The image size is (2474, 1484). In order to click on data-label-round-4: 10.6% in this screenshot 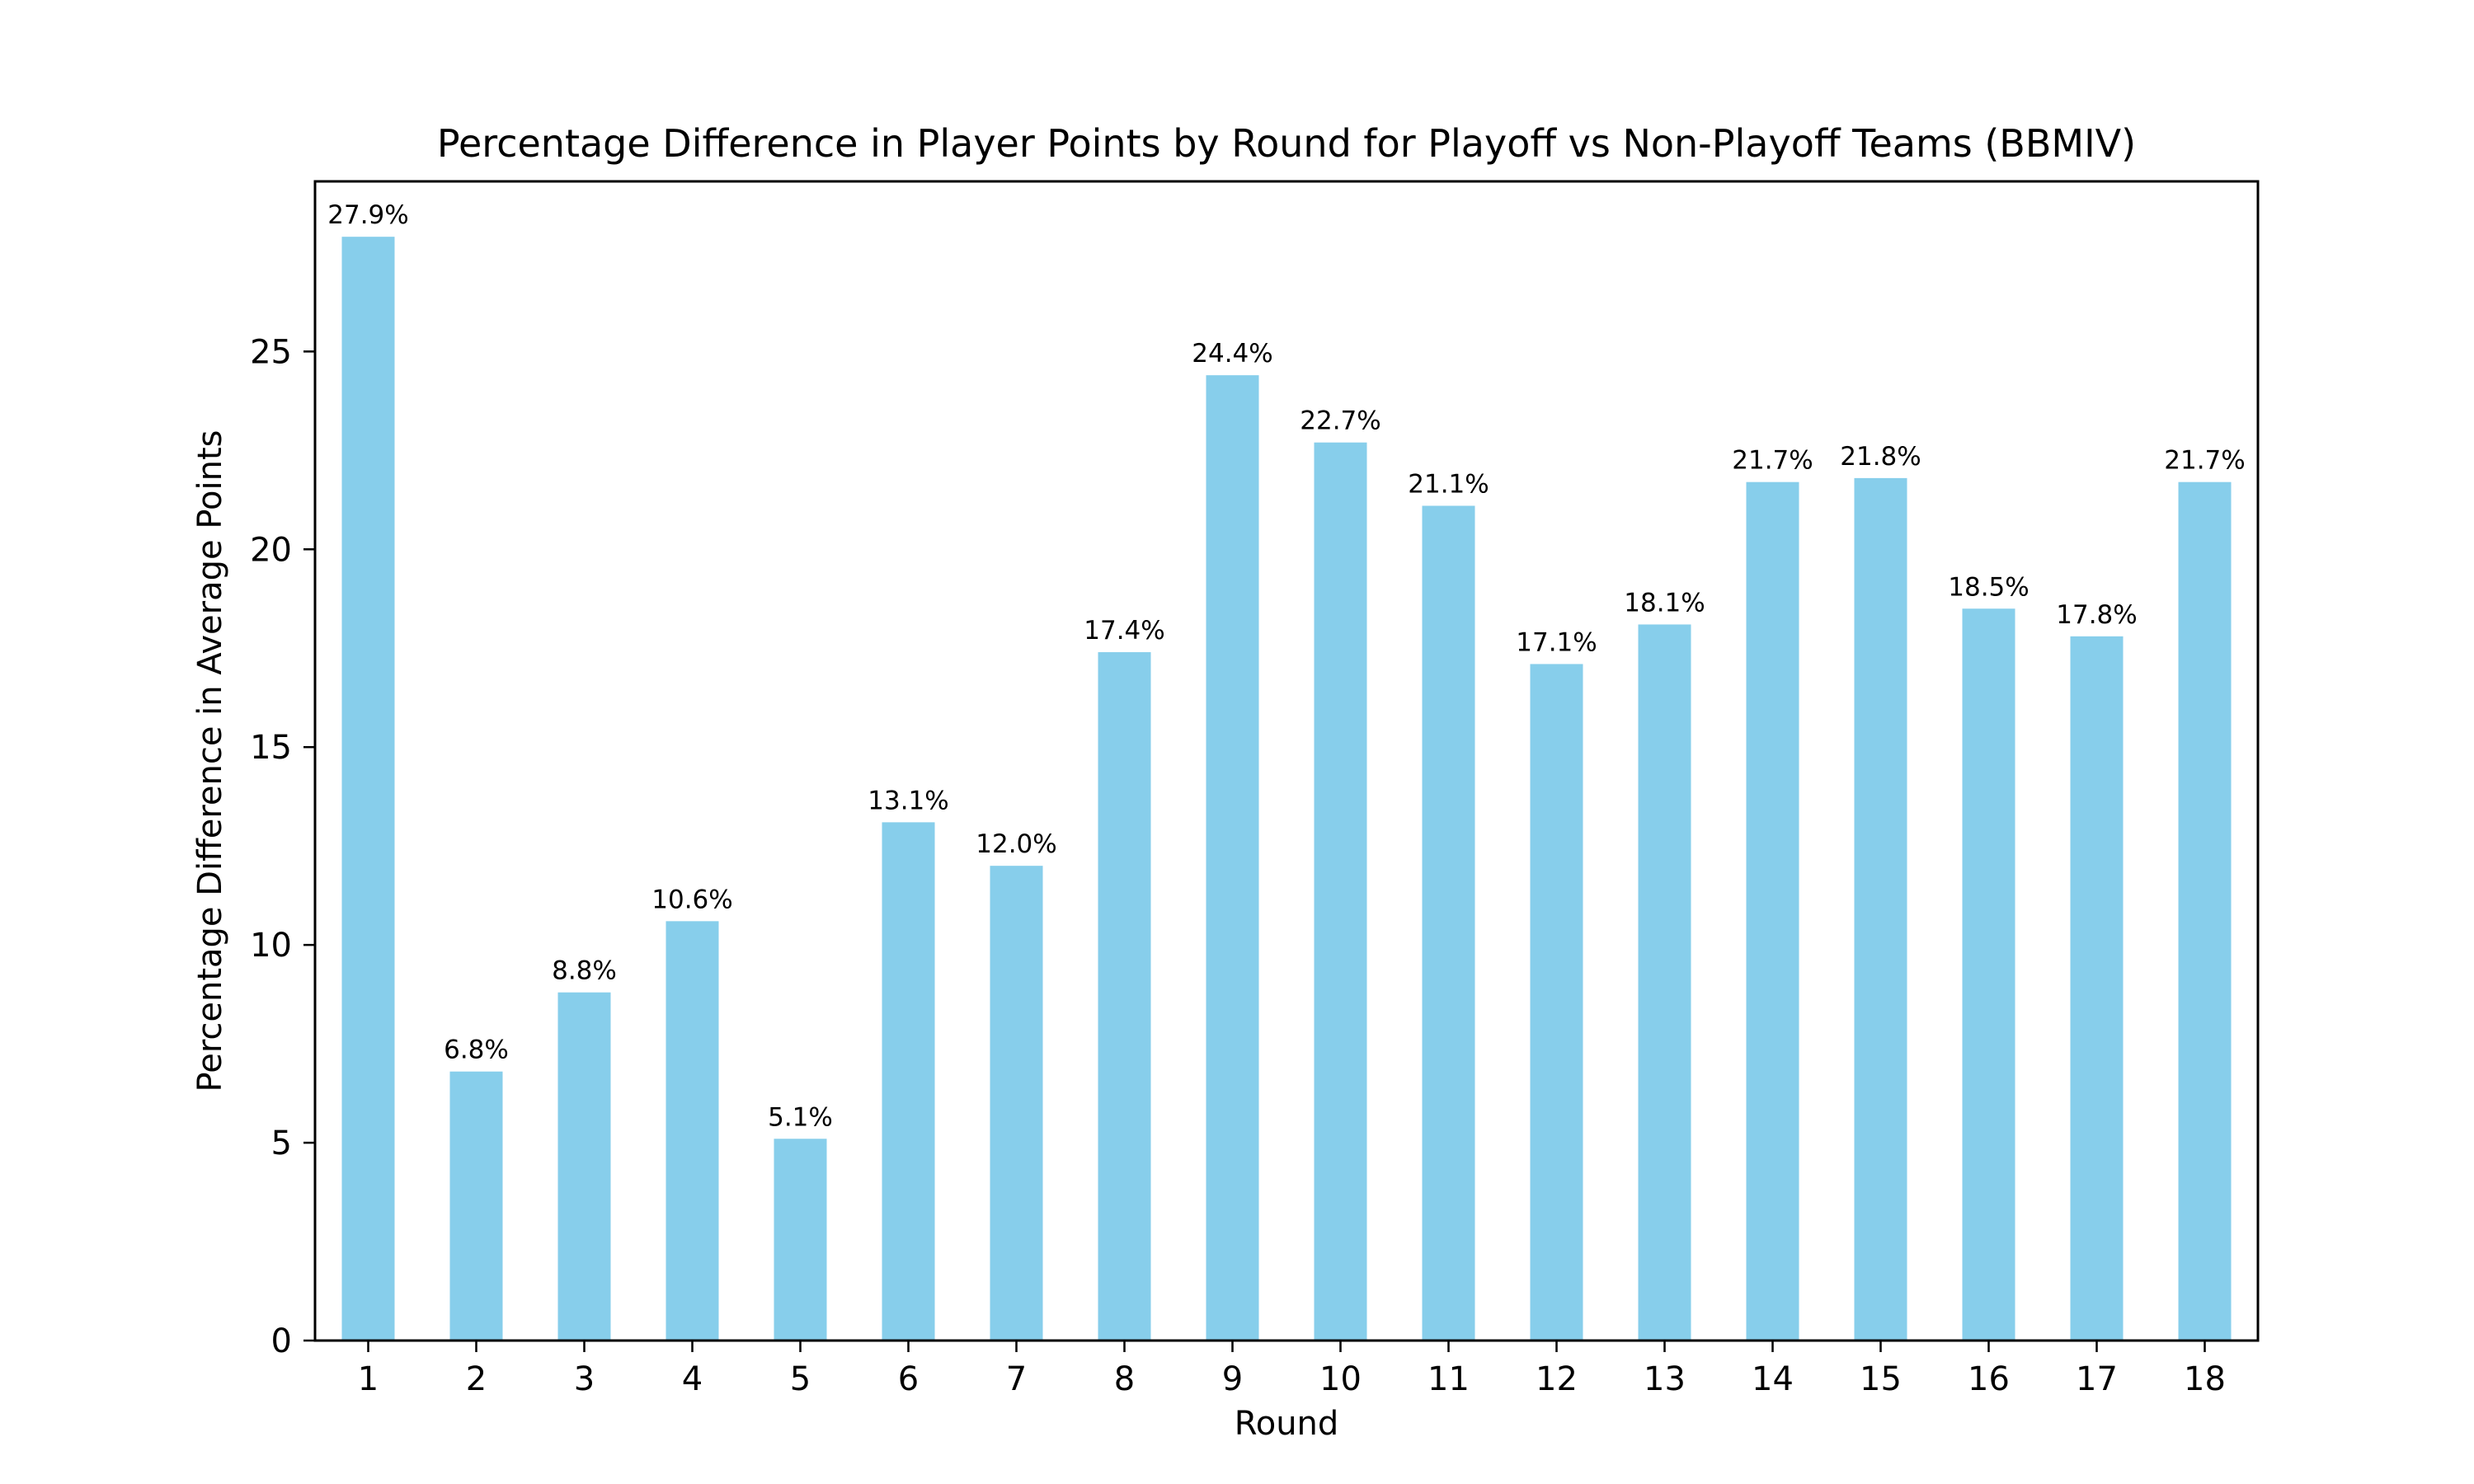, I will do `click(691, 899)`.